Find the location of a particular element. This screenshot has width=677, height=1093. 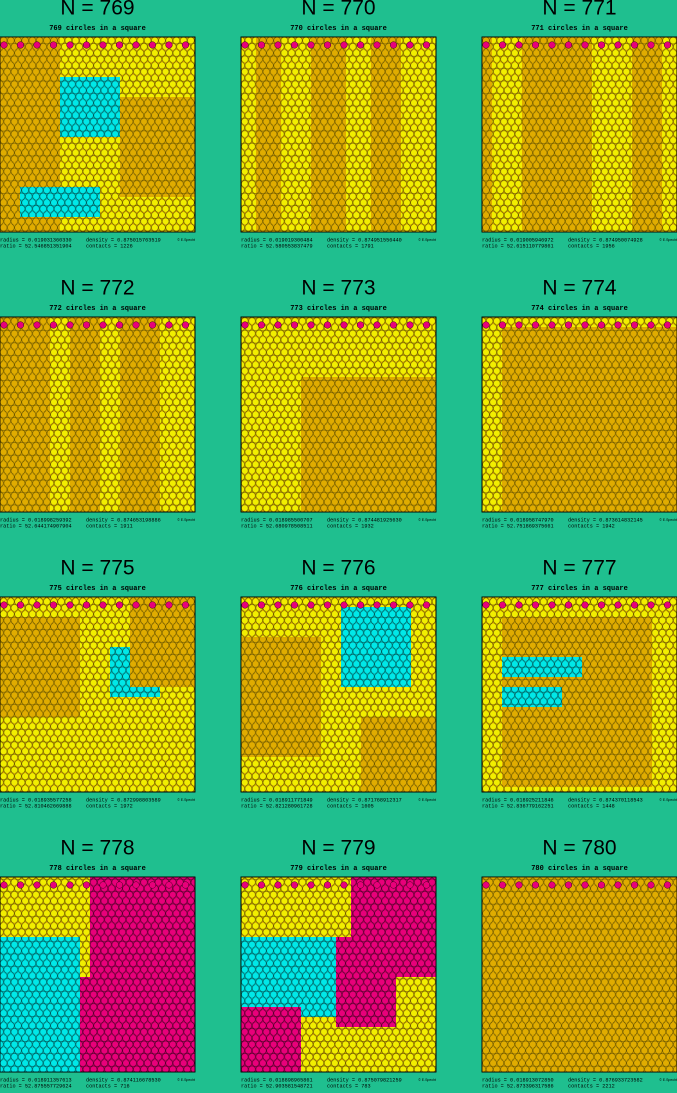

contacts-text: contacts = 1932 is located at coordinates (350, 526).